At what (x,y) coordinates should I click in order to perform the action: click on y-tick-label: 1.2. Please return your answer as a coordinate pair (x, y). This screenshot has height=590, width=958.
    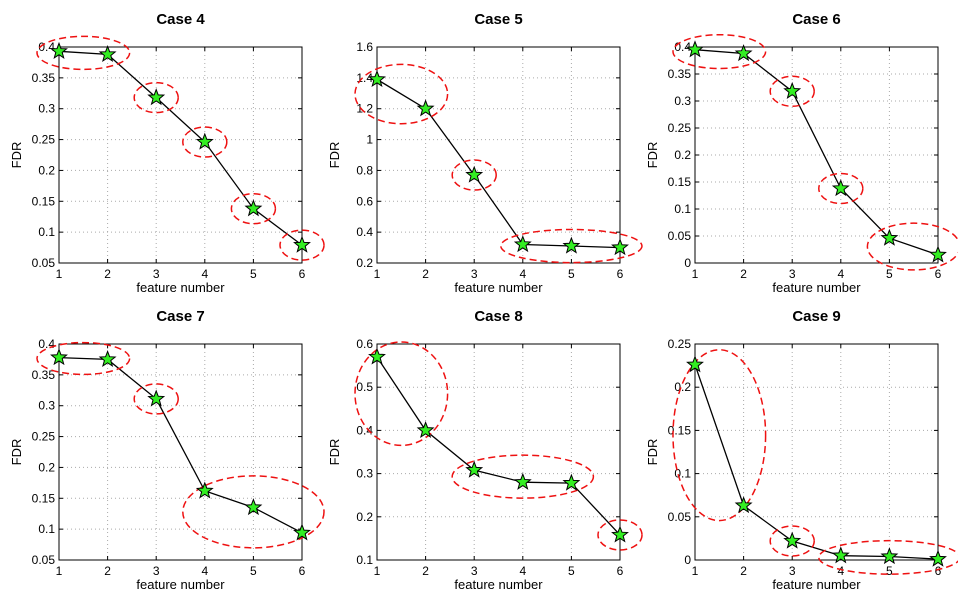
    Looking at the image, I should click on (364, 109).